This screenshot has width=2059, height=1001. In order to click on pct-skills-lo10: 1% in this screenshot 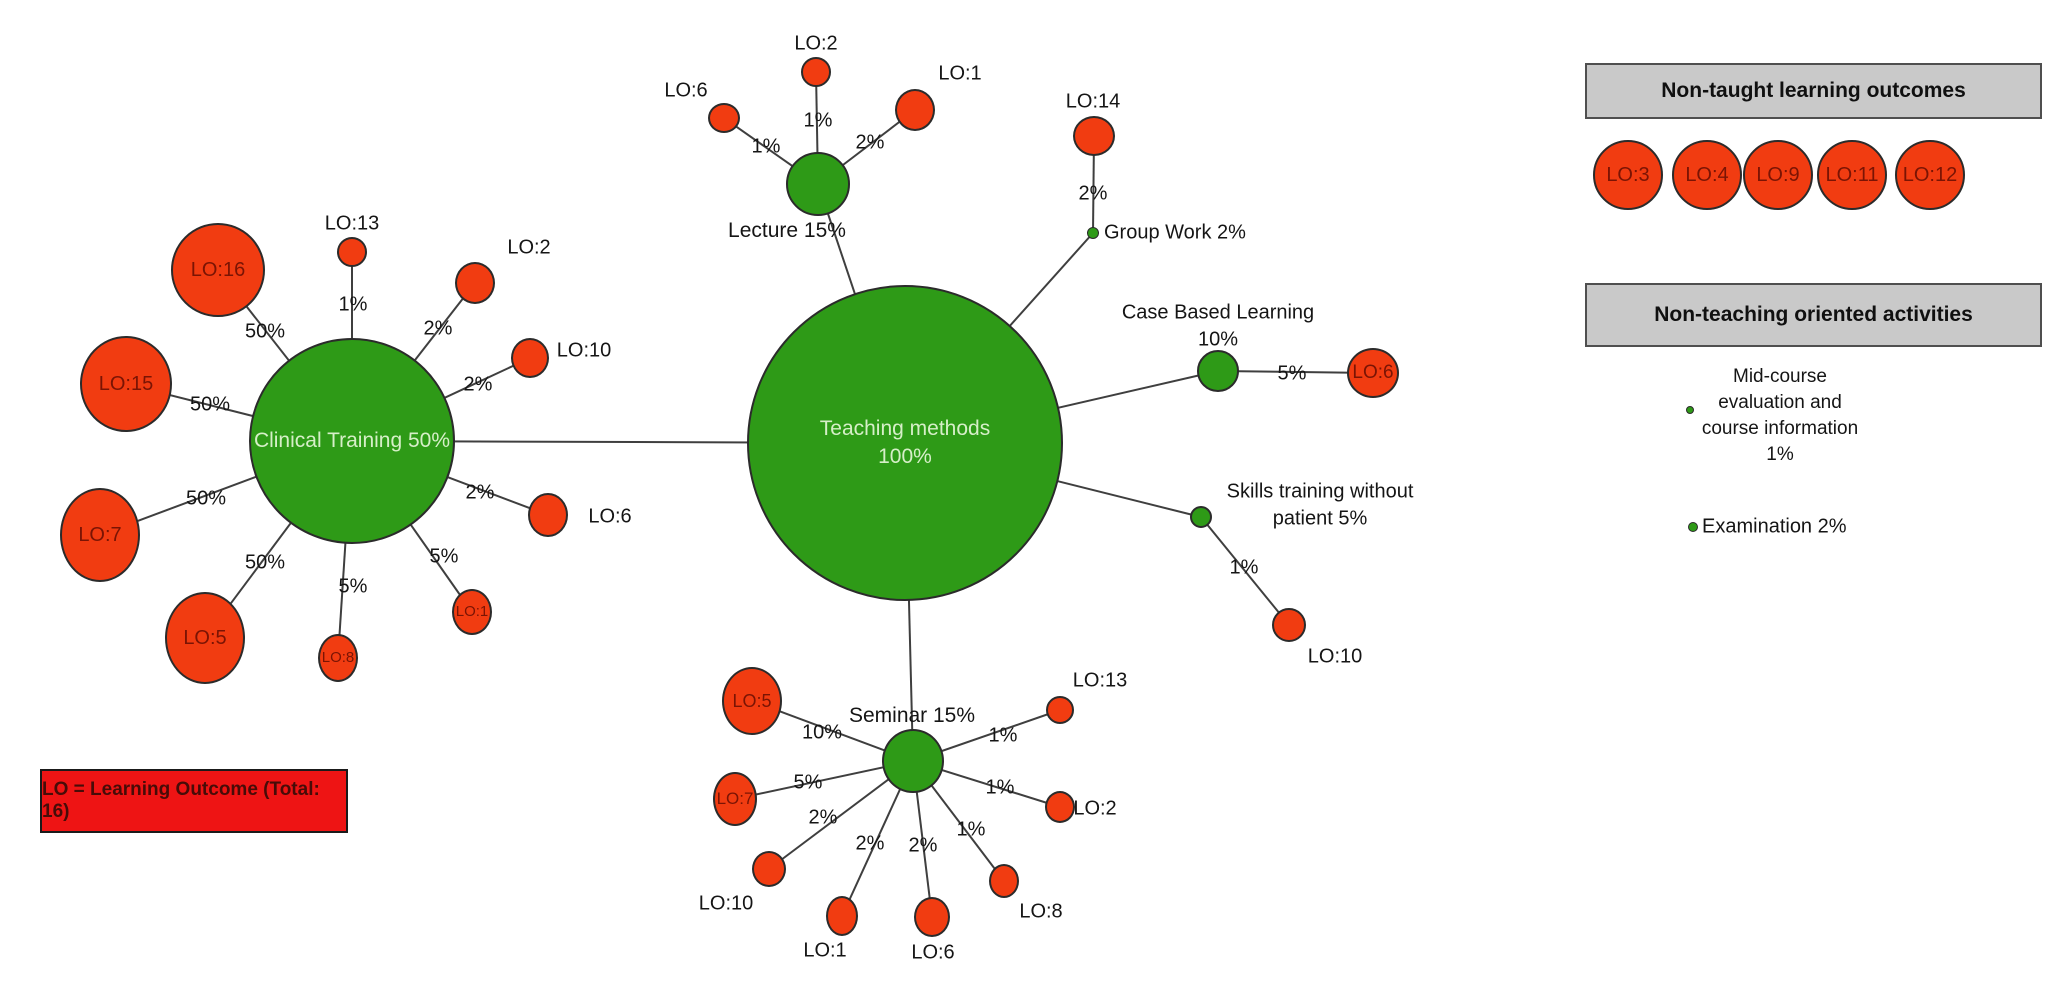, I will do `click(1244, 567)`.